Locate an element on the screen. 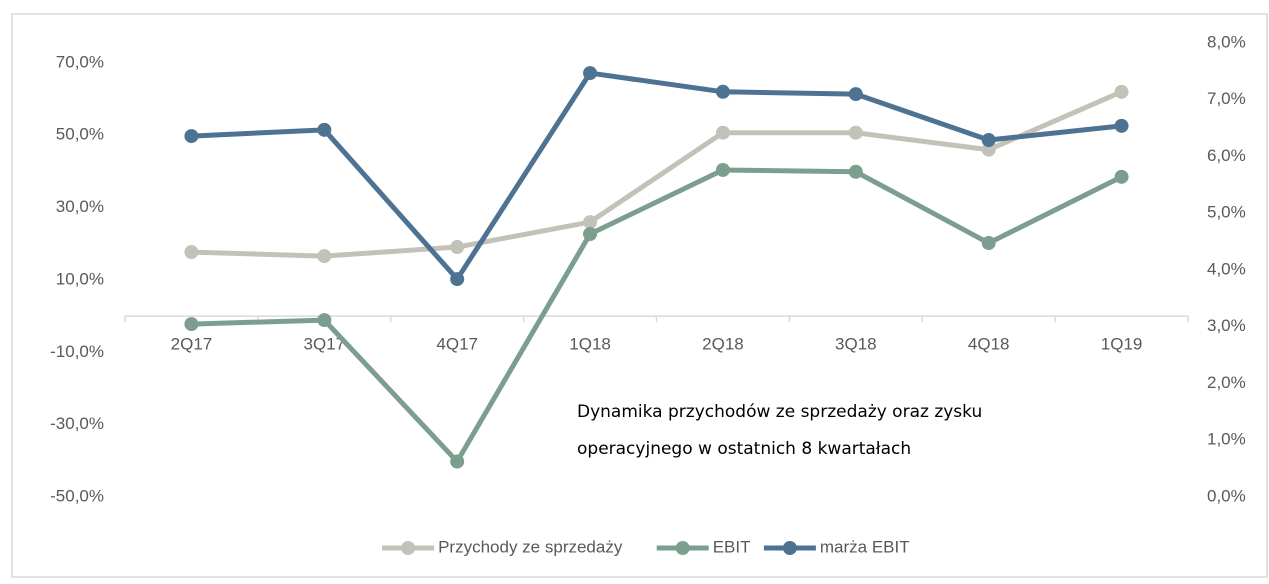  y-tick-label: 30,0% is located at coordinates (80, 206).